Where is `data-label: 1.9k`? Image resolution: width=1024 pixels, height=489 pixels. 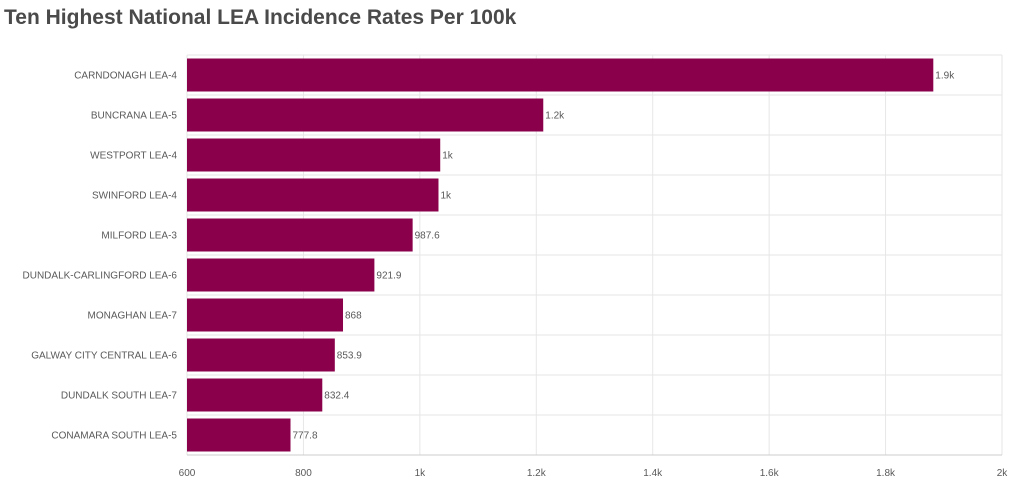 data-label: 1.9k is located at coordinates (945, 76).